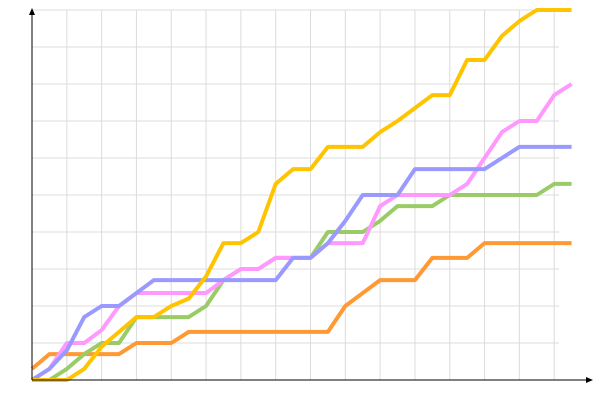 The width and height of the screenshot is (600, 400). I want to click on x-axis-arrow, so click(589, 380).